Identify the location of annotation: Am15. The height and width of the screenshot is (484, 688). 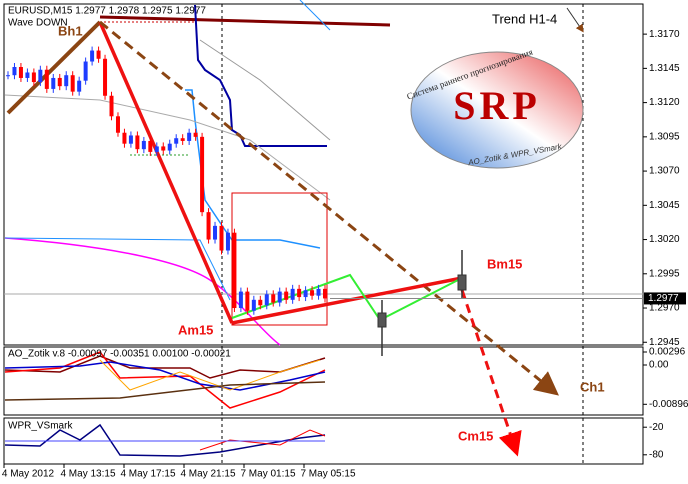
(195, 329).